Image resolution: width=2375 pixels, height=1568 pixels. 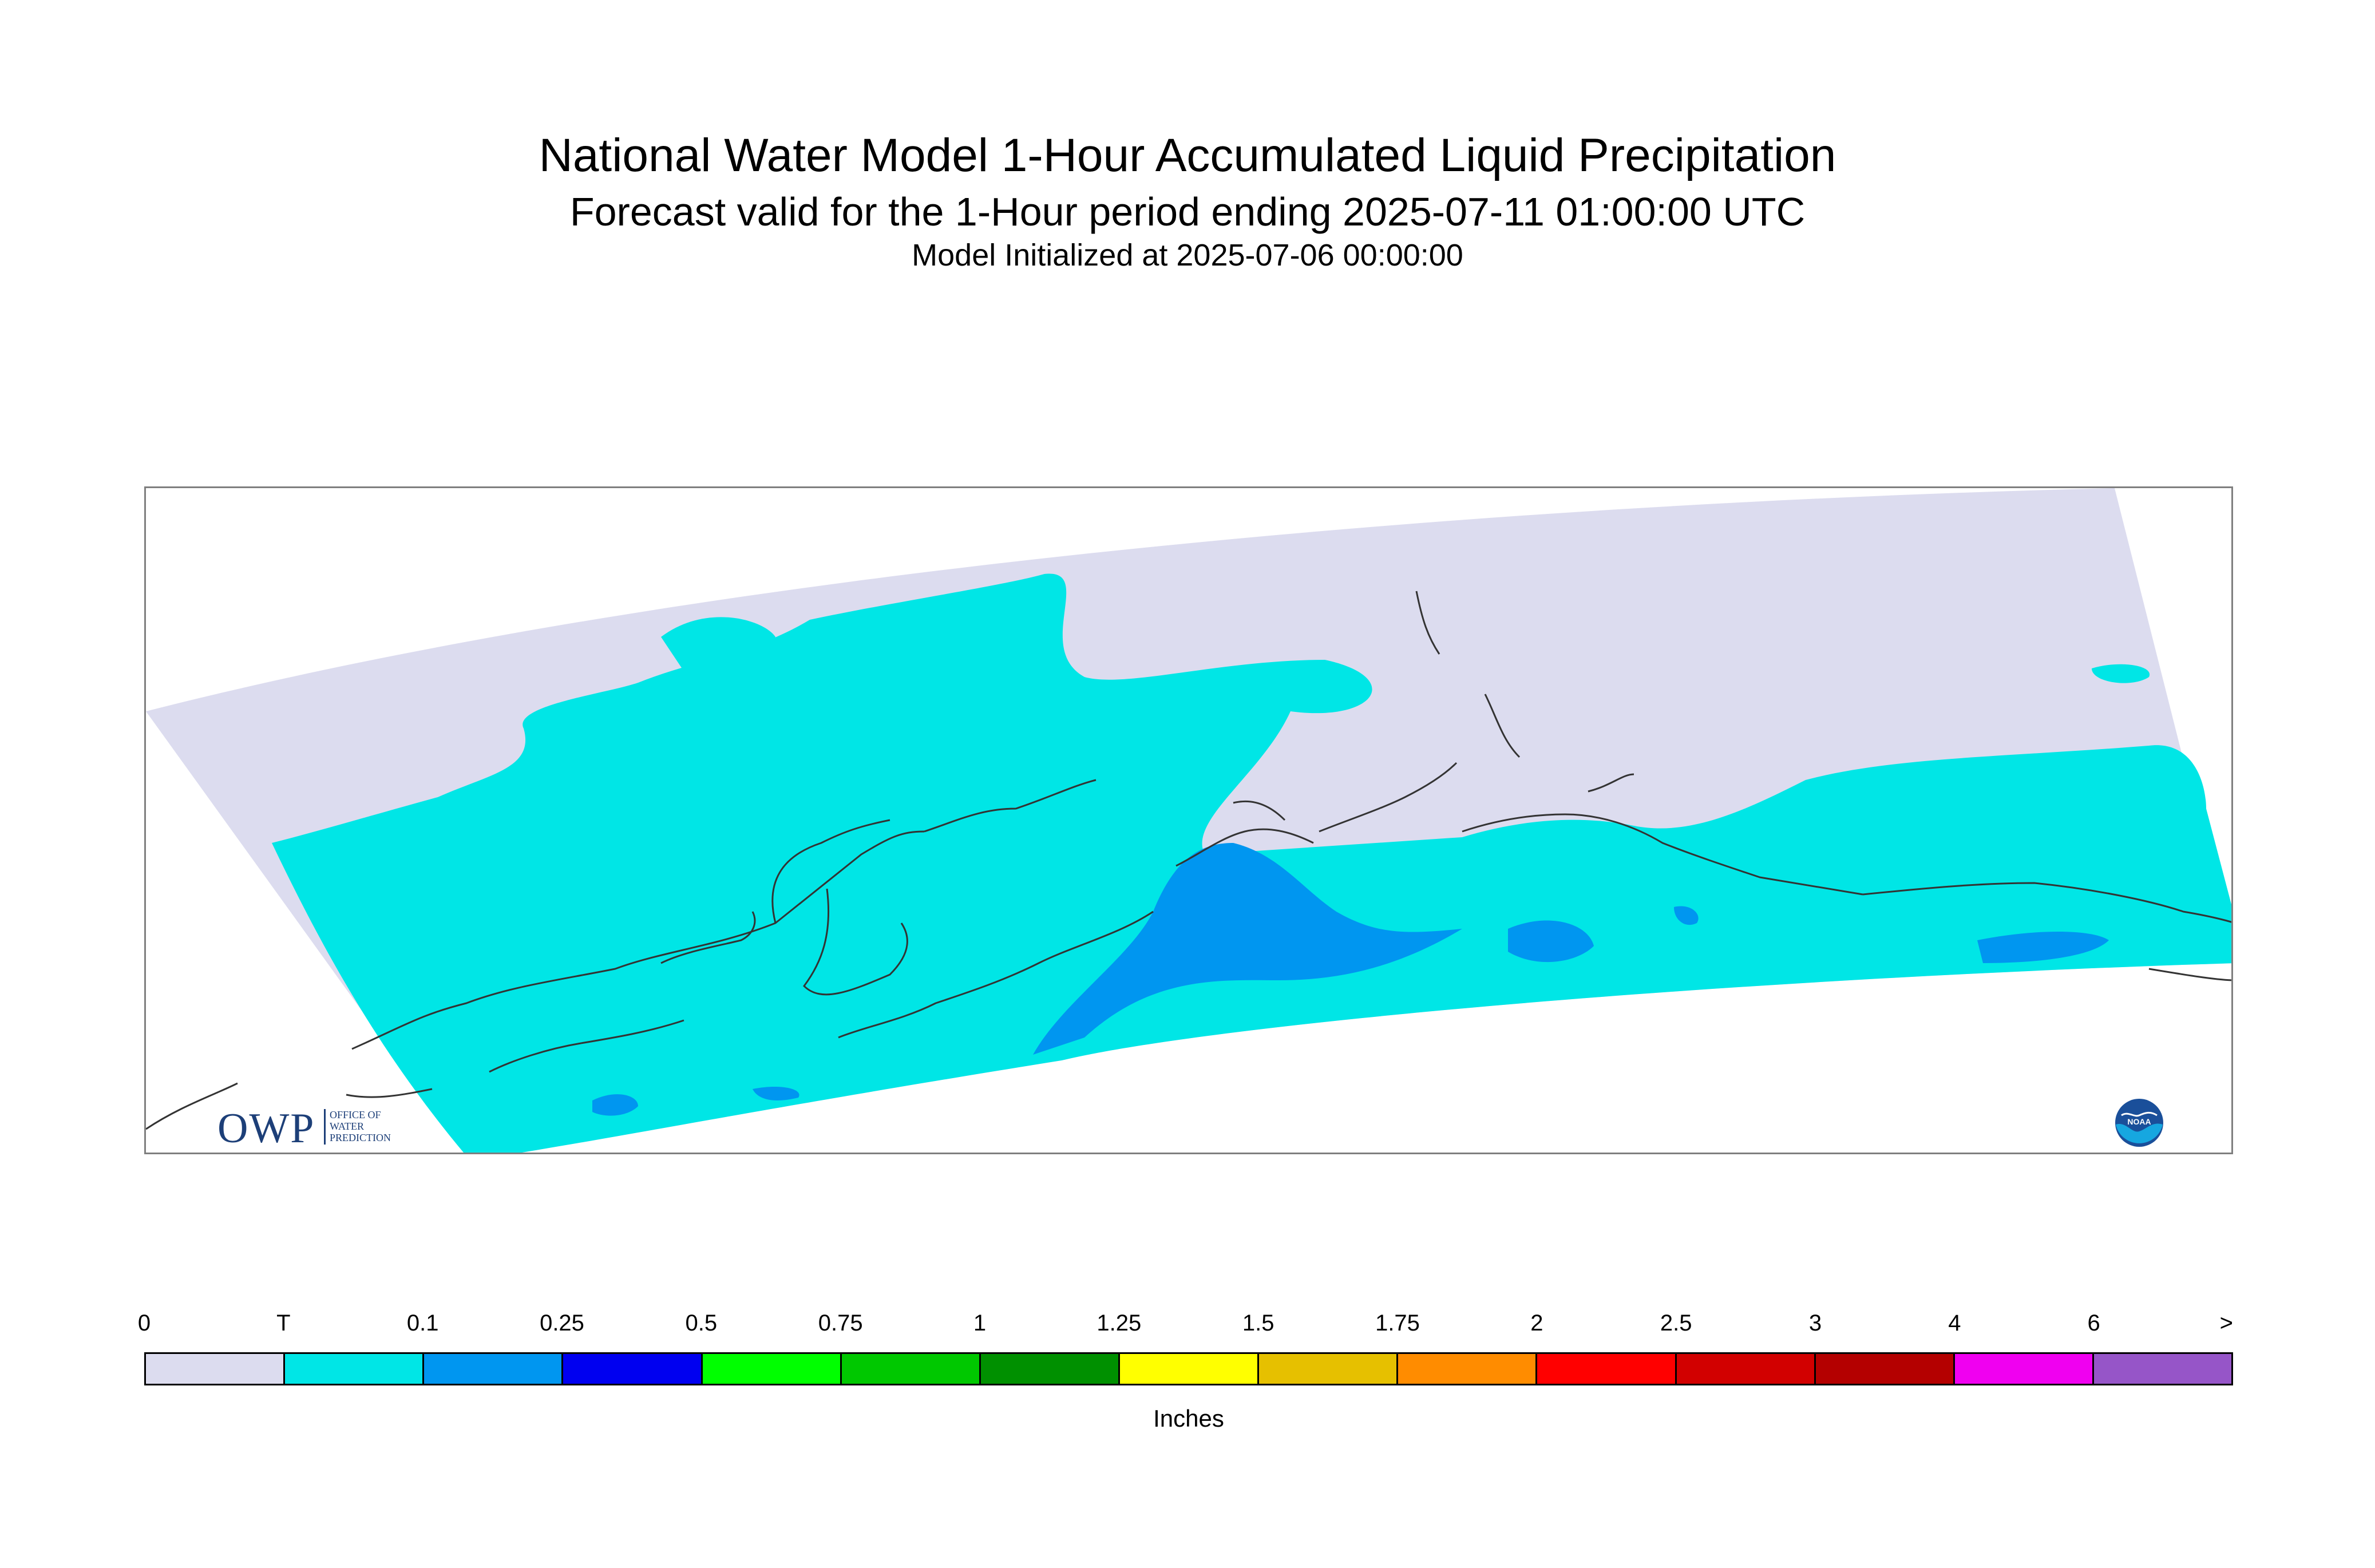 I want to click on region-trace-precip-tongue, so click(x=1156, y=780).